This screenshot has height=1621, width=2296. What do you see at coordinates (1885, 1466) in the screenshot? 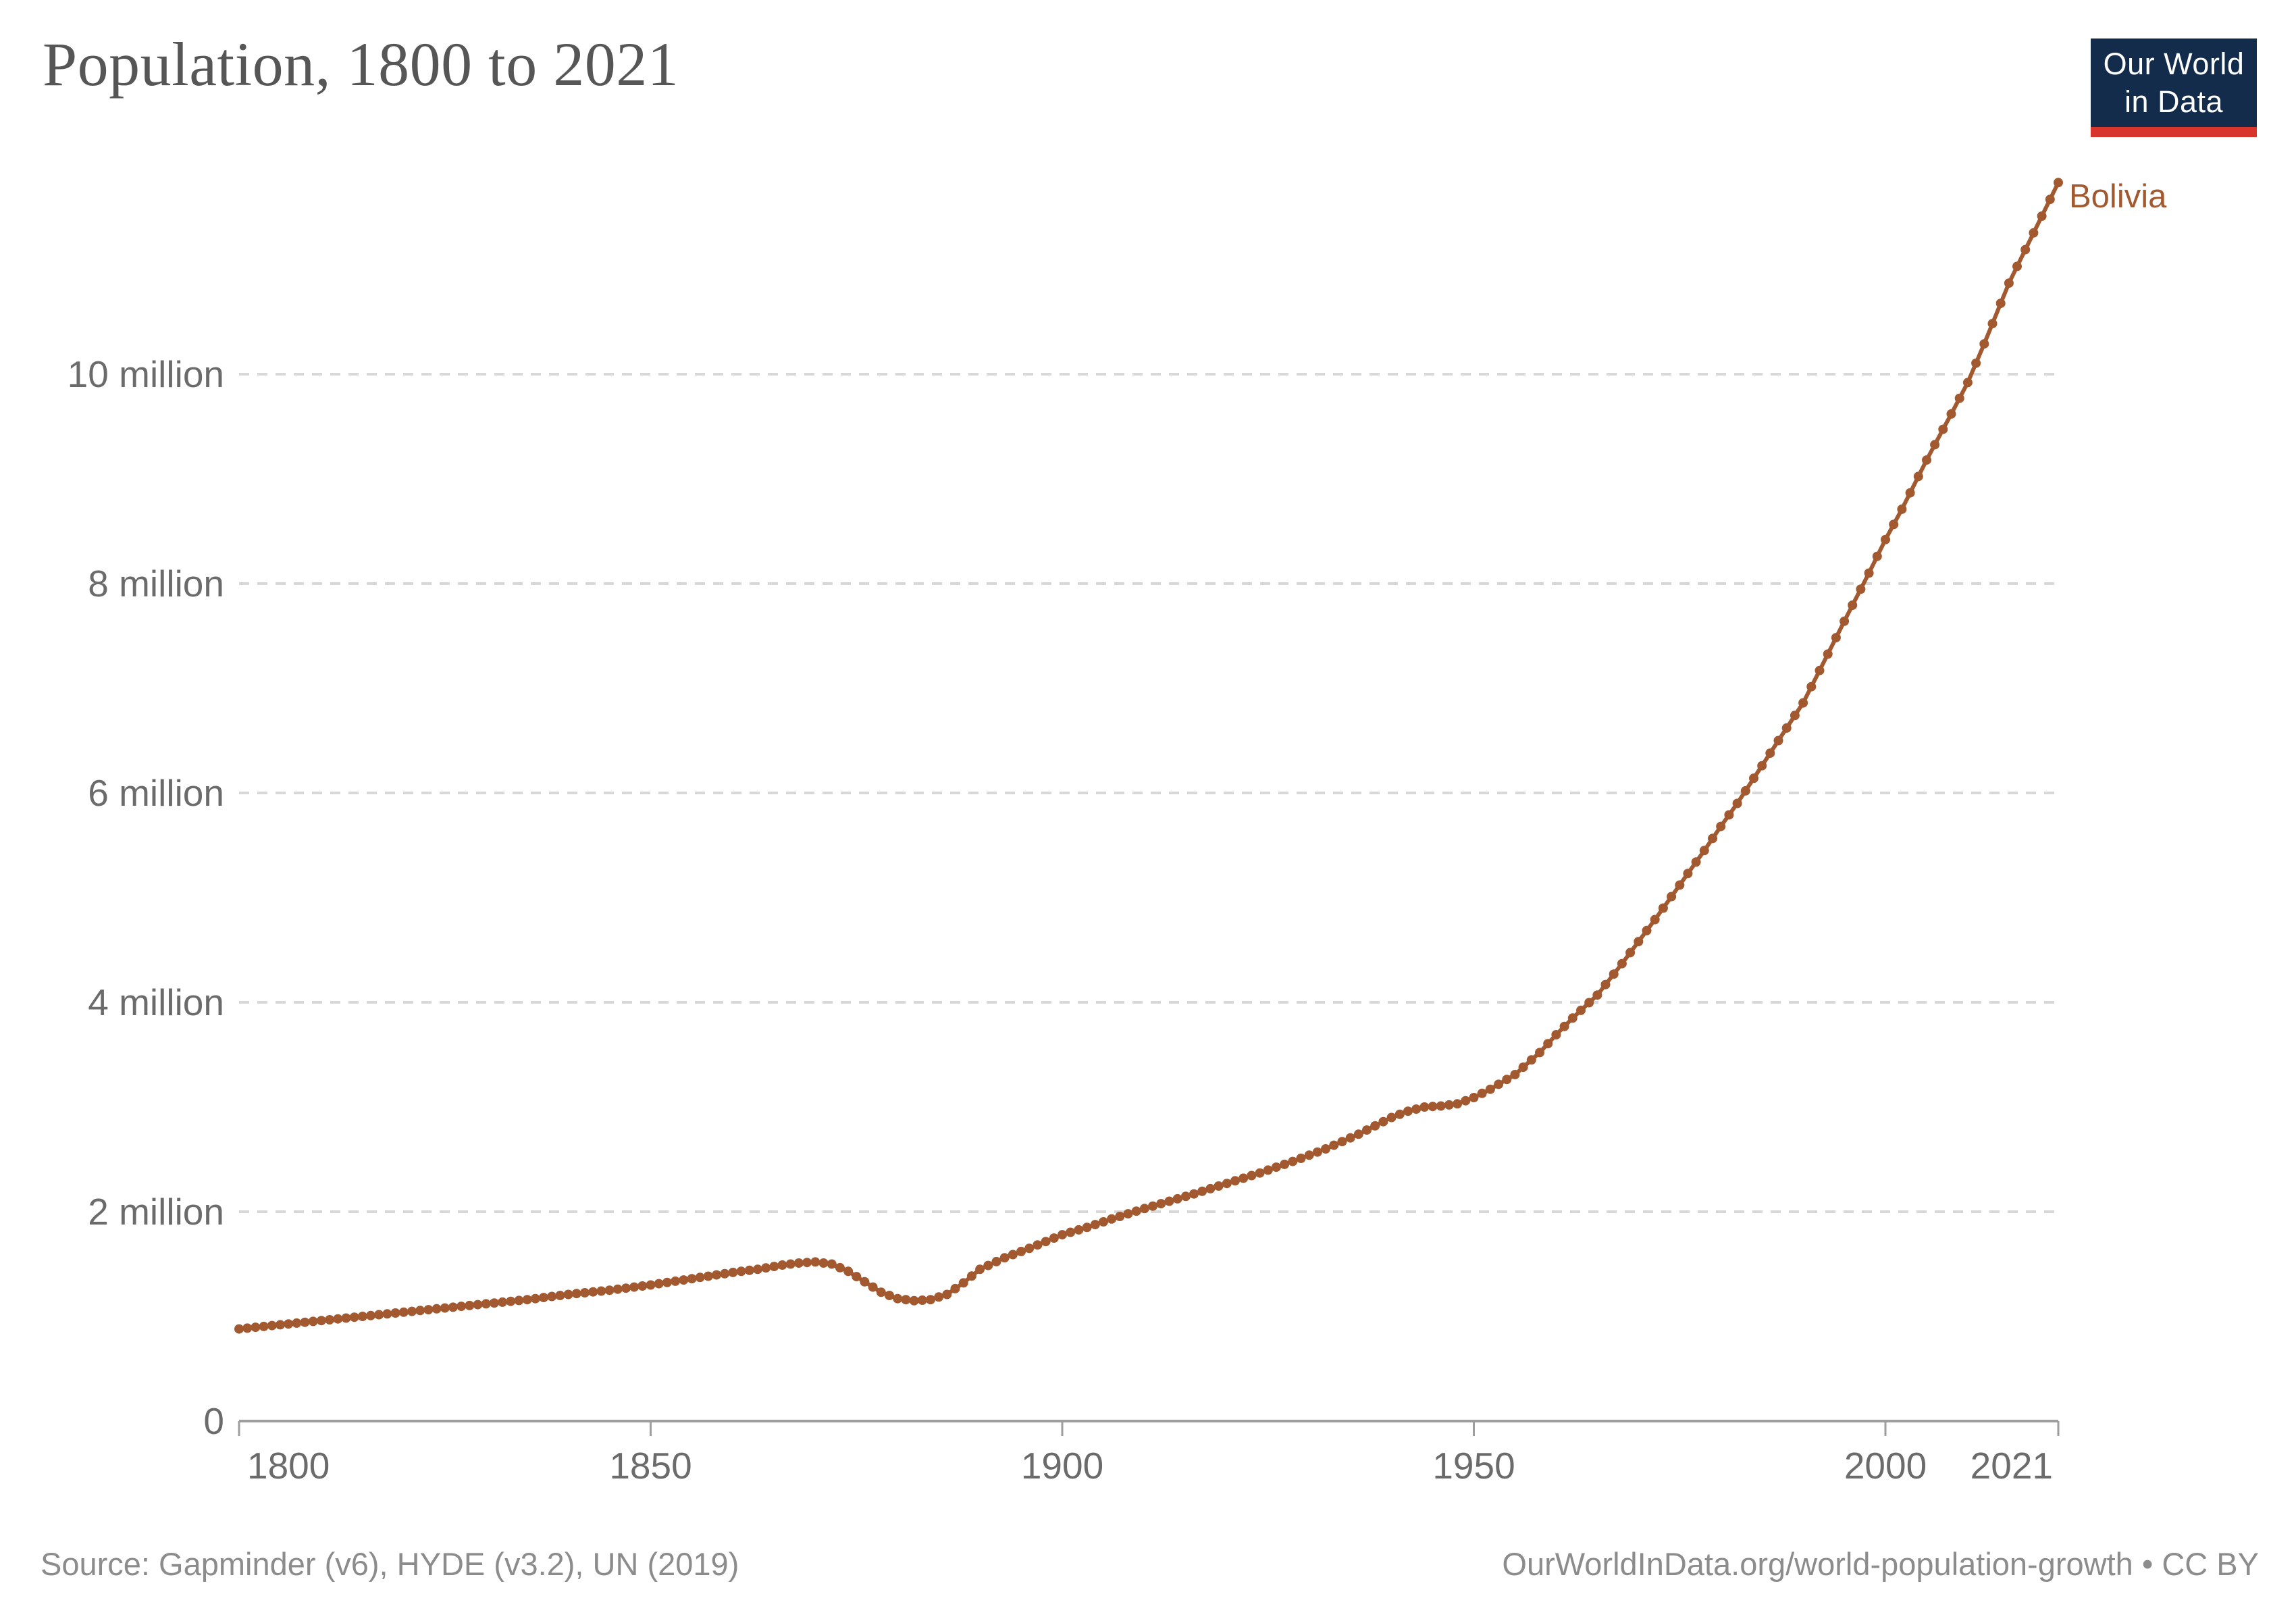
I see `x-axis-label-2000: 2000` at bounding box center [1885, 1466].